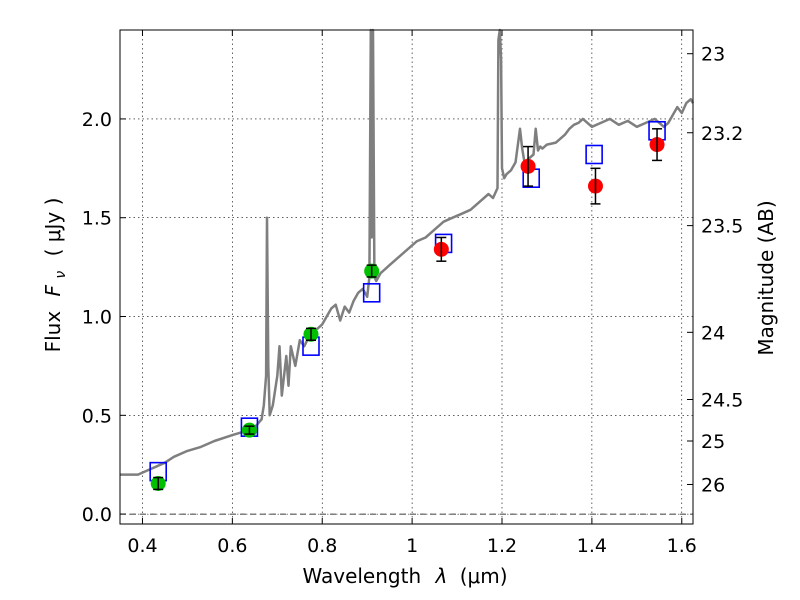 The height and width of the screenshot is (600, 800). I want to click on y-axis-symbol: F, so click(53, 290).